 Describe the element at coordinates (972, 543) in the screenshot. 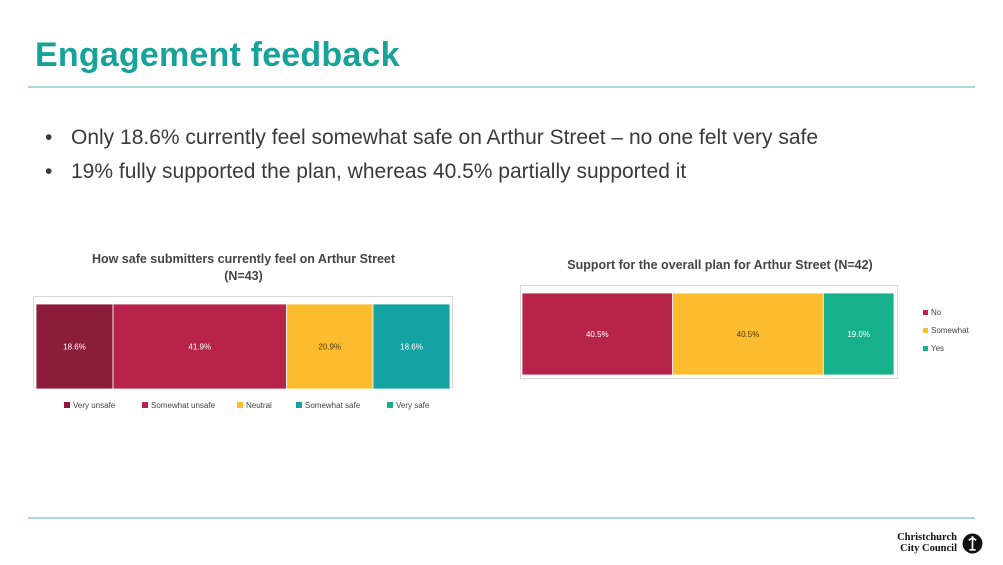

I see `christchurch-logo-icon` at that location.